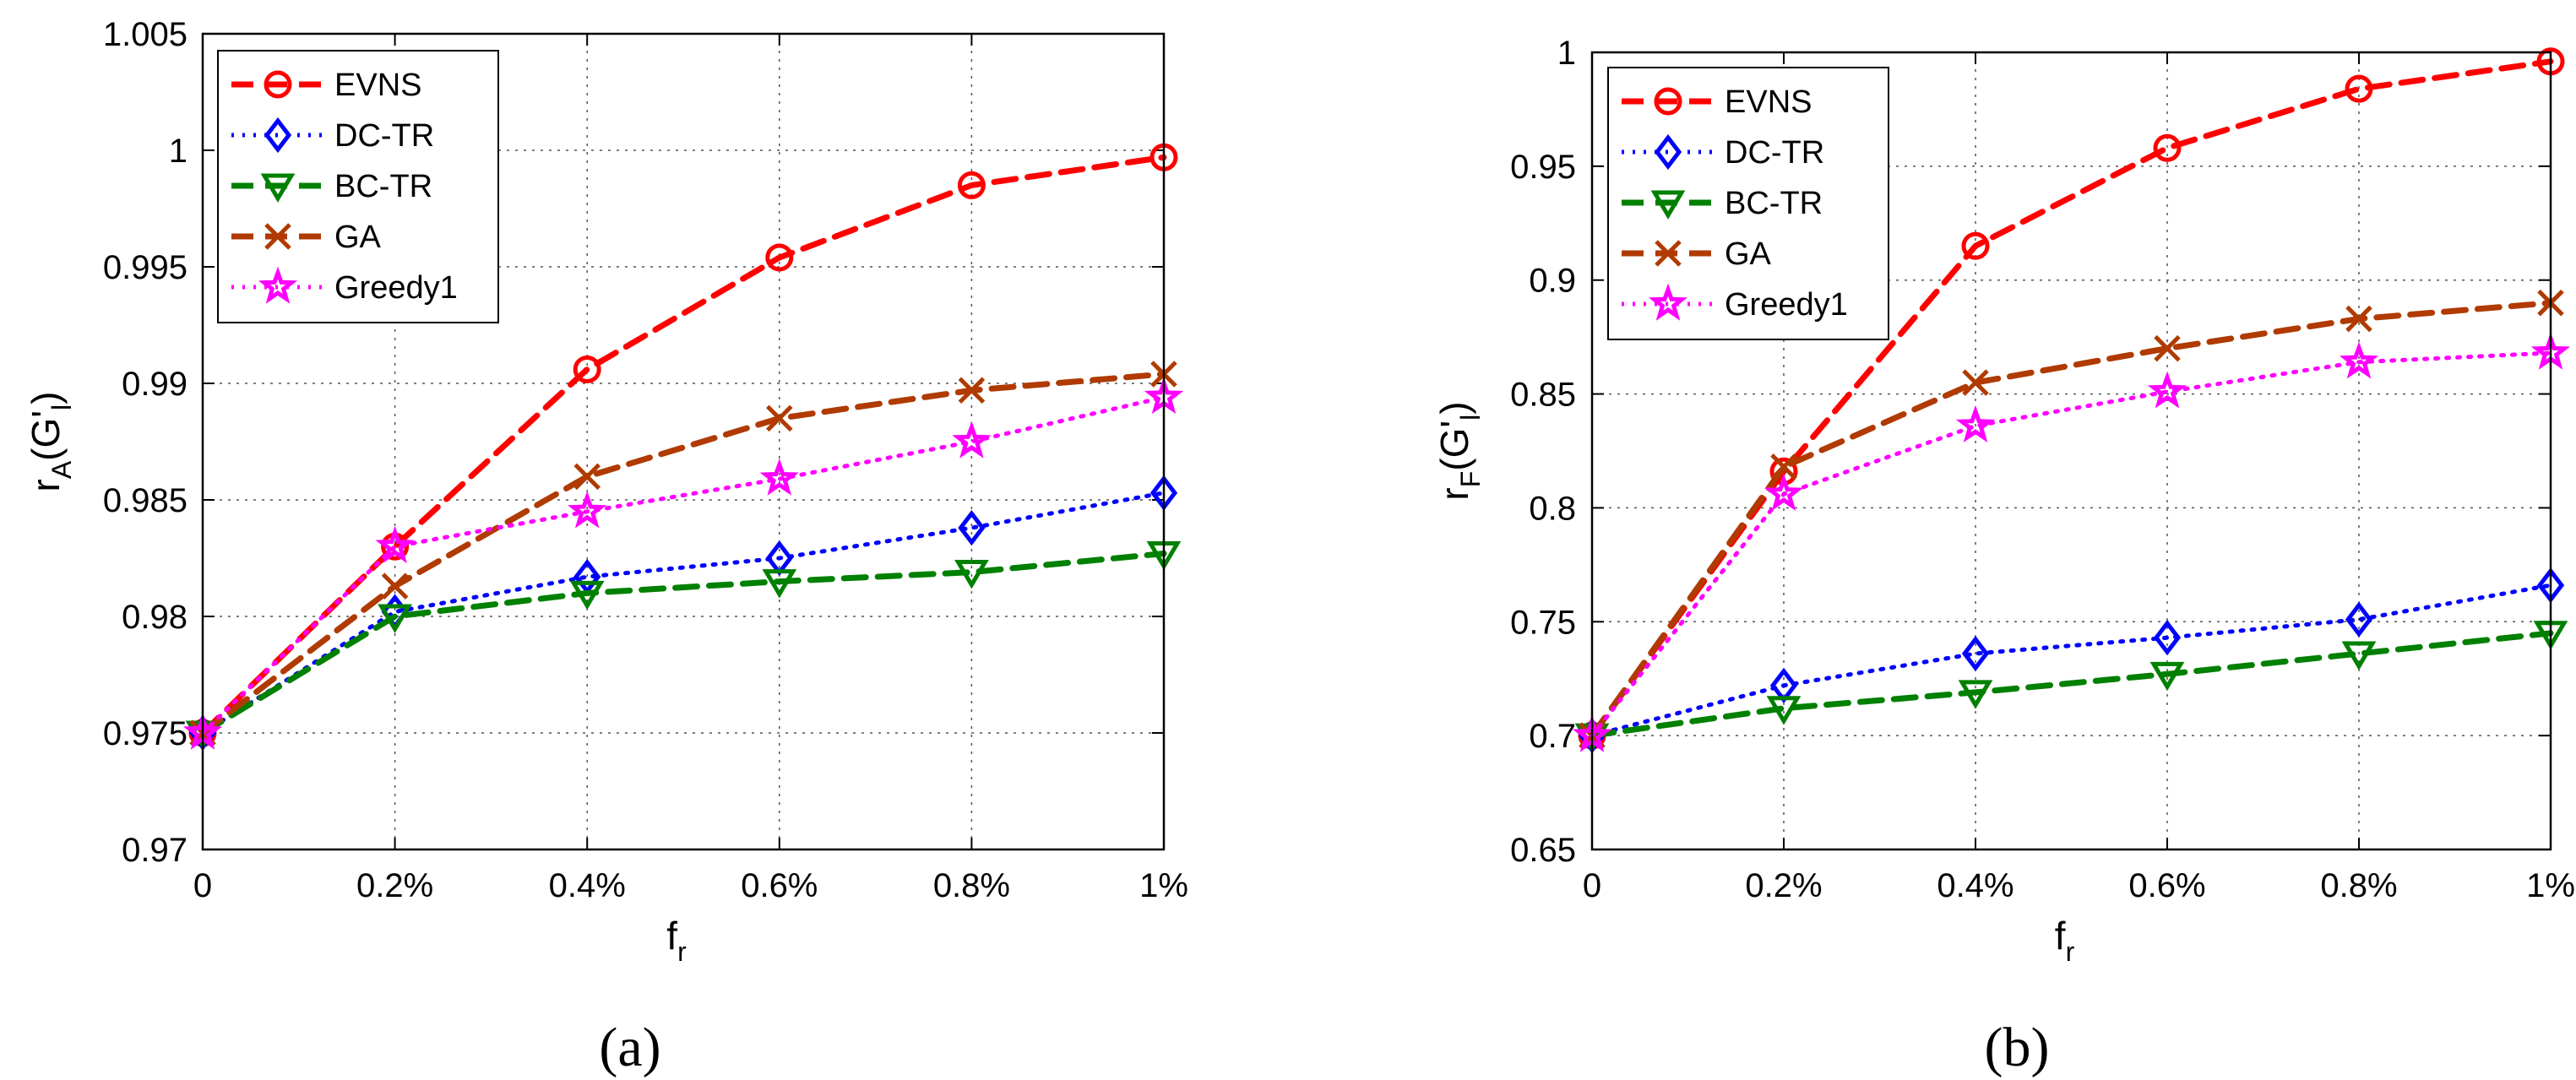 Image resolution: width=2576 pixels, height=1080 pixels. What do you see at coordinates (2166, 886) in the screenshot?
I see `x-tick-label: 0.6%` at bounding box center [2166, 886].